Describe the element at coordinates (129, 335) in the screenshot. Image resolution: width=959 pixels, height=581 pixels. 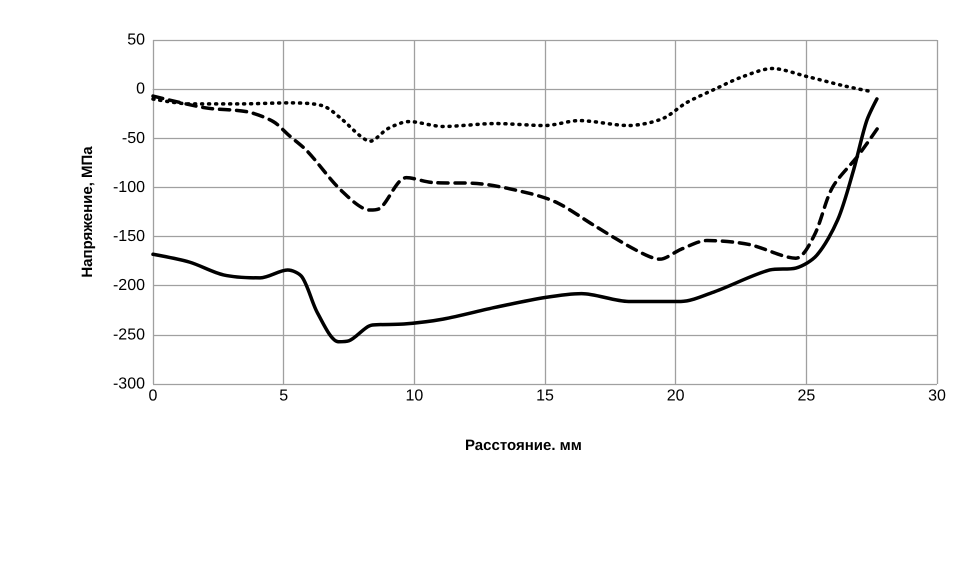
I see `y-tick-label: -250` at that location.